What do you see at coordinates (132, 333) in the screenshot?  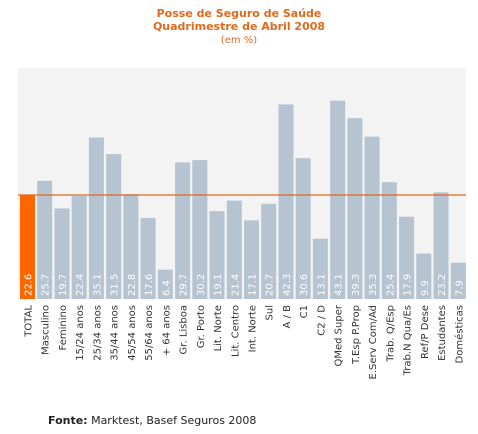 I see `category-label: 45/54 anos` at bounding box center [132, 333].